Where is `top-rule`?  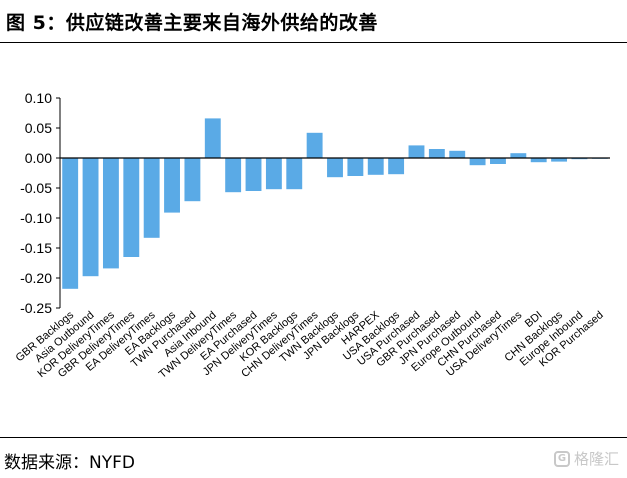
top-rule is located at coordinates (313, 42).